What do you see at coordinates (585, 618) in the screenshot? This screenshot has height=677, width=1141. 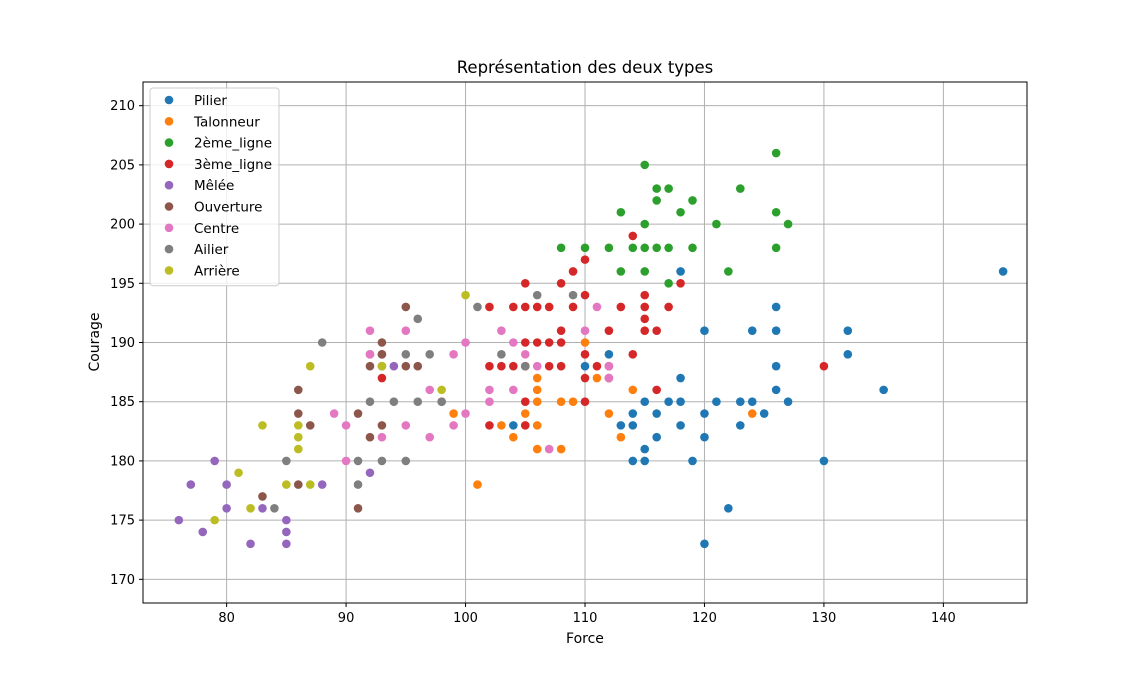 I see `x-tick-label: 110` at bounding box center [585, 618].